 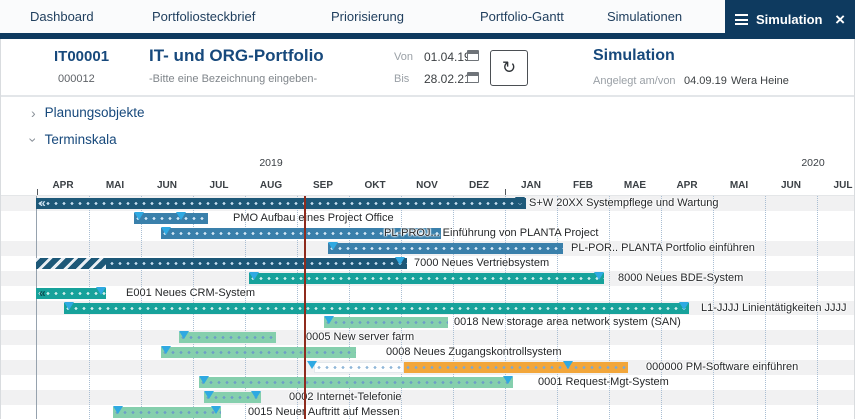 I want to click on active-tab-label: Simulation, so click(x=789, y=19).